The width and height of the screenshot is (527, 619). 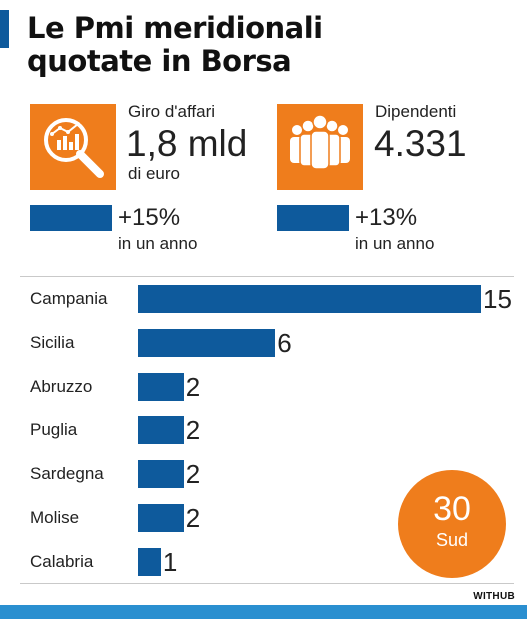 What do you see at coordinates (267, 583) in the screenshot?
I see `chart-bottom-divider` at bounding box center [267, 583].